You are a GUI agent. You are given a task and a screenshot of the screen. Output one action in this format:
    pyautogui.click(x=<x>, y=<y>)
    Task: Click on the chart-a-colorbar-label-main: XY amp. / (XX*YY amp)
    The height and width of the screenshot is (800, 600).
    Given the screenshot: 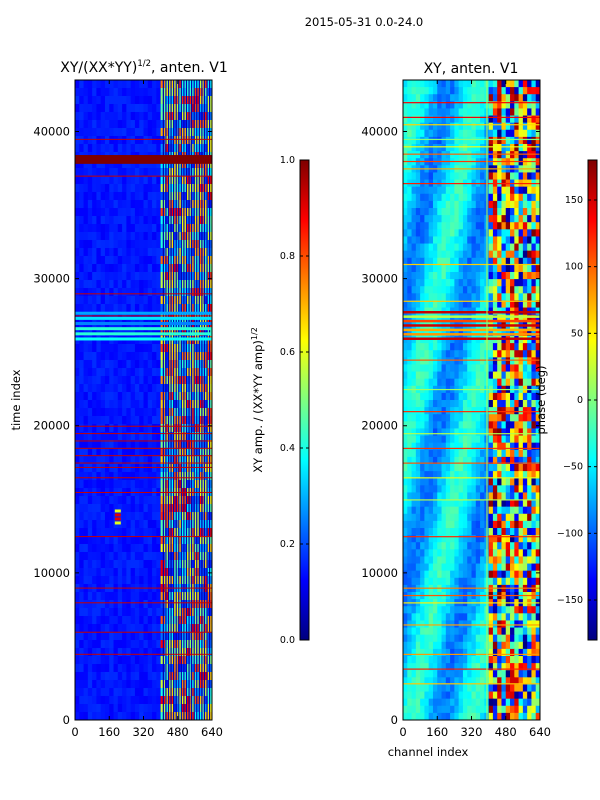 What is the action you would take?
    pyautogui.click(x=258, y=406)
    